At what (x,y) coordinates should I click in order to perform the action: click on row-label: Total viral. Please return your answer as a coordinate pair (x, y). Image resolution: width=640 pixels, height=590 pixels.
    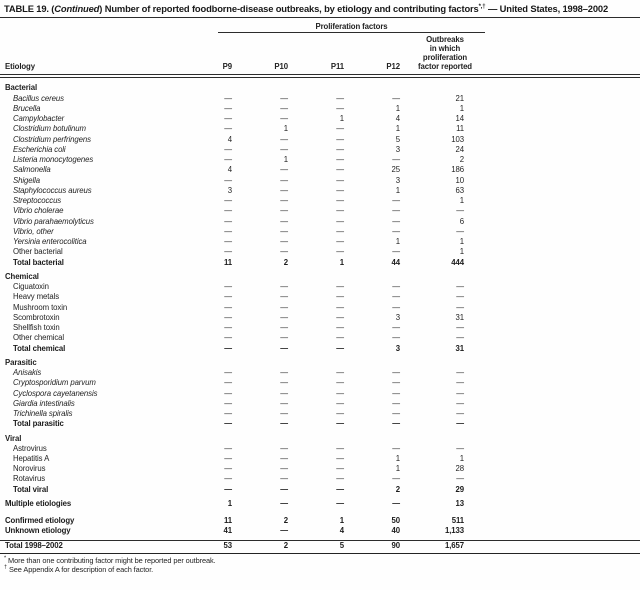
    Looking at the image, I should click on (31, 489).